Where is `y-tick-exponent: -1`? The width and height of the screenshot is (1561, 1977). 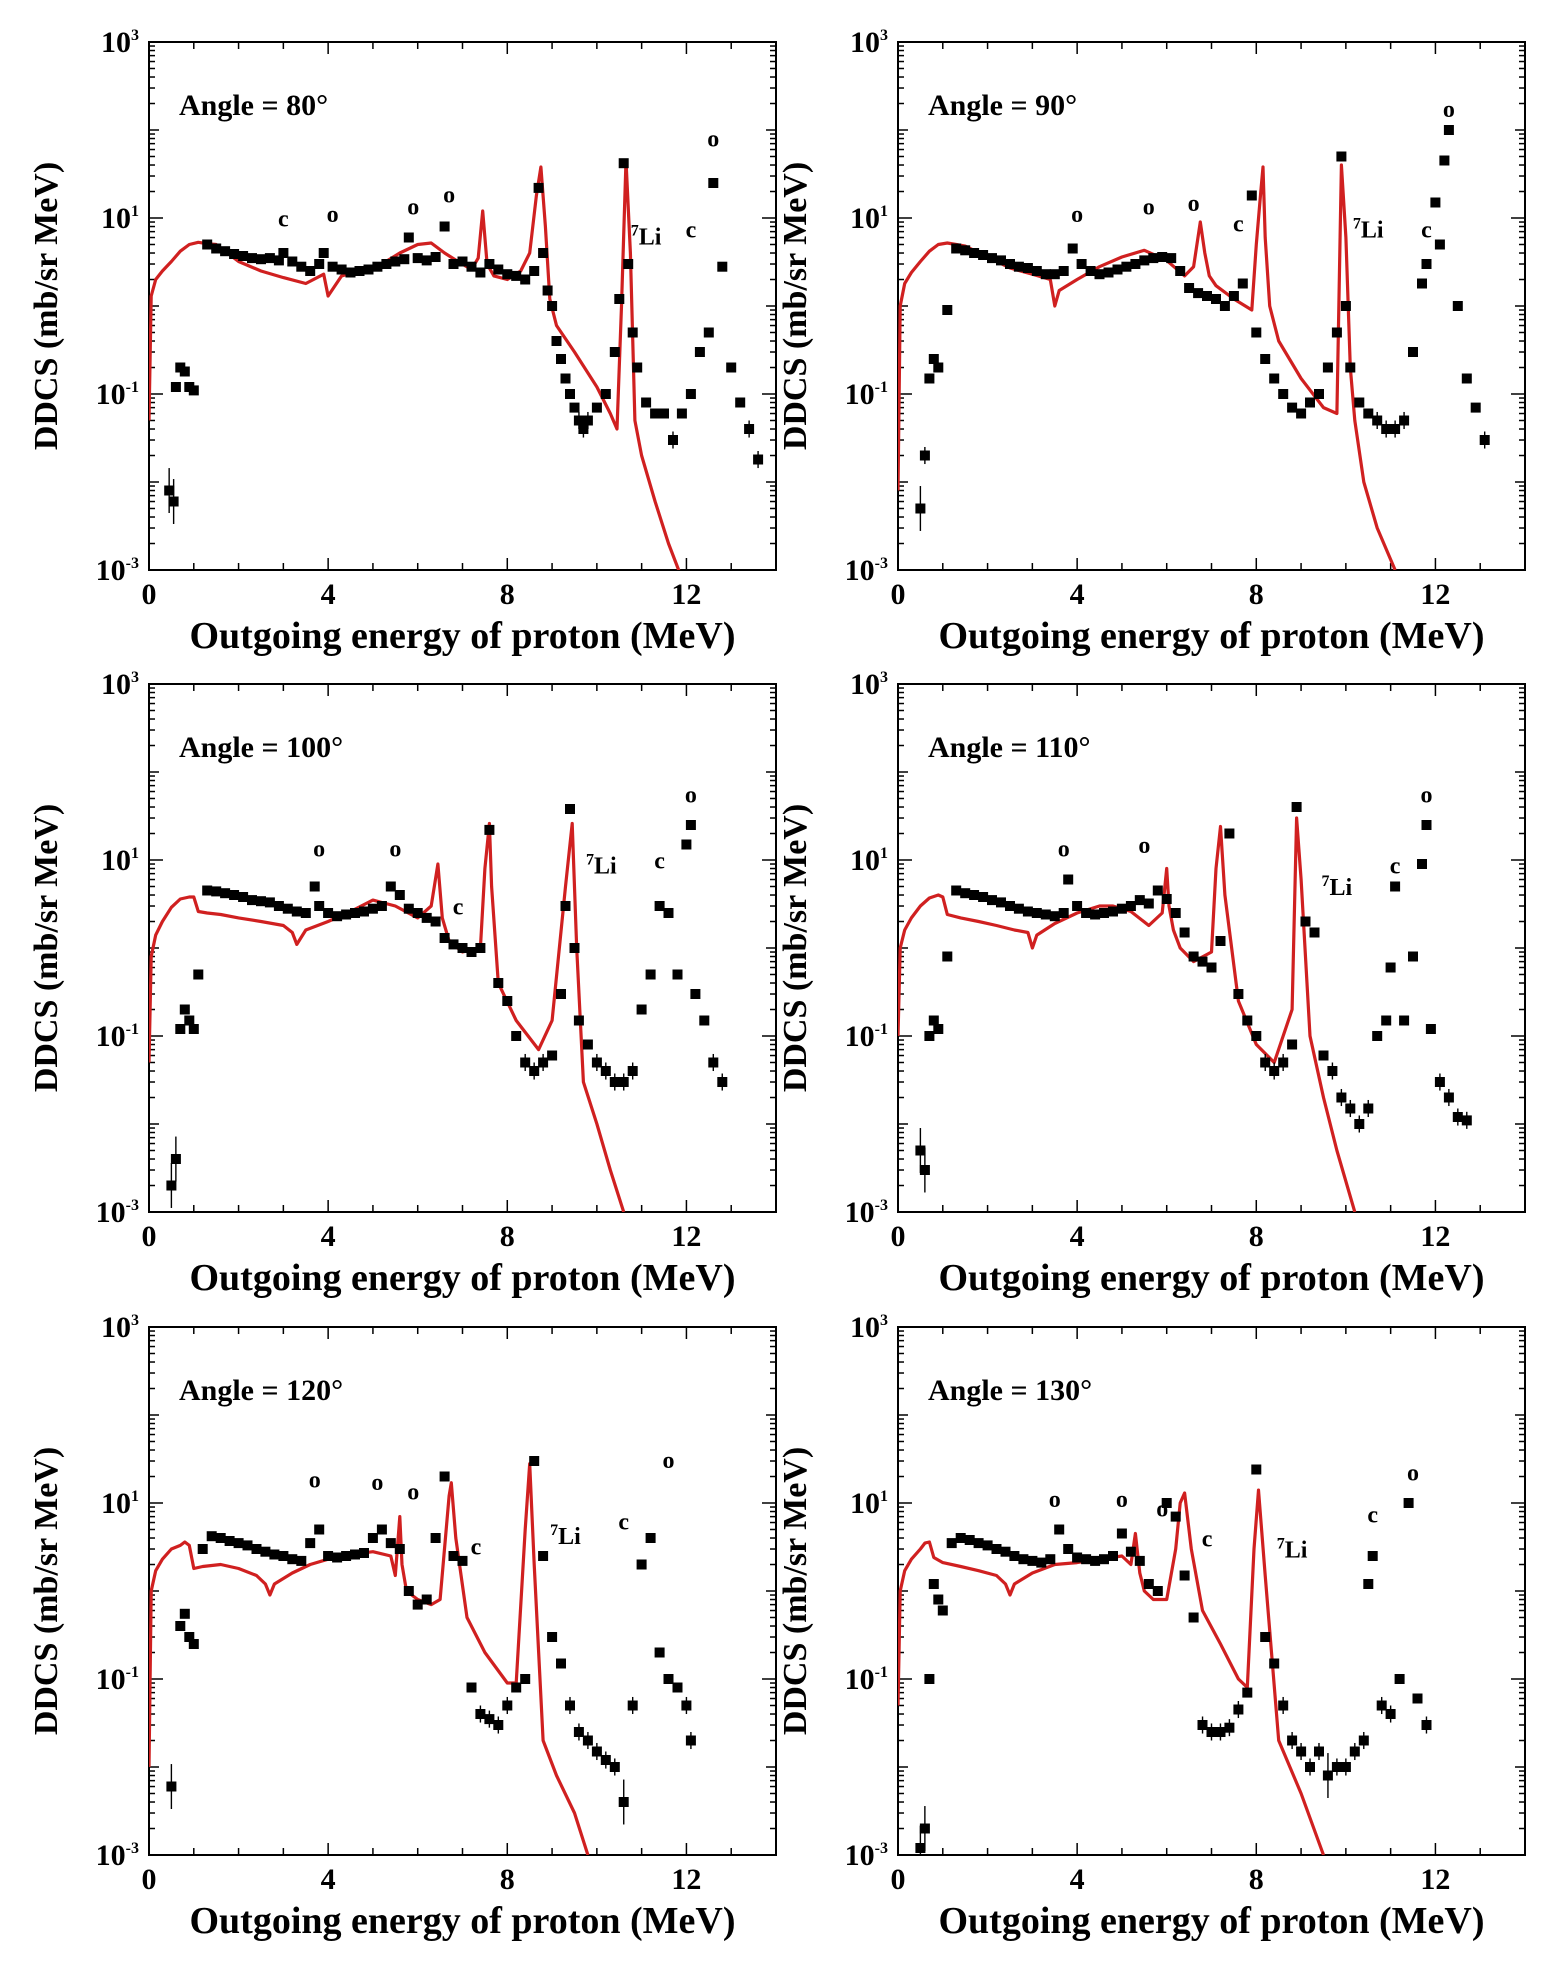
y-tick-exponent: -1 is located at coordinates (132, 1029).